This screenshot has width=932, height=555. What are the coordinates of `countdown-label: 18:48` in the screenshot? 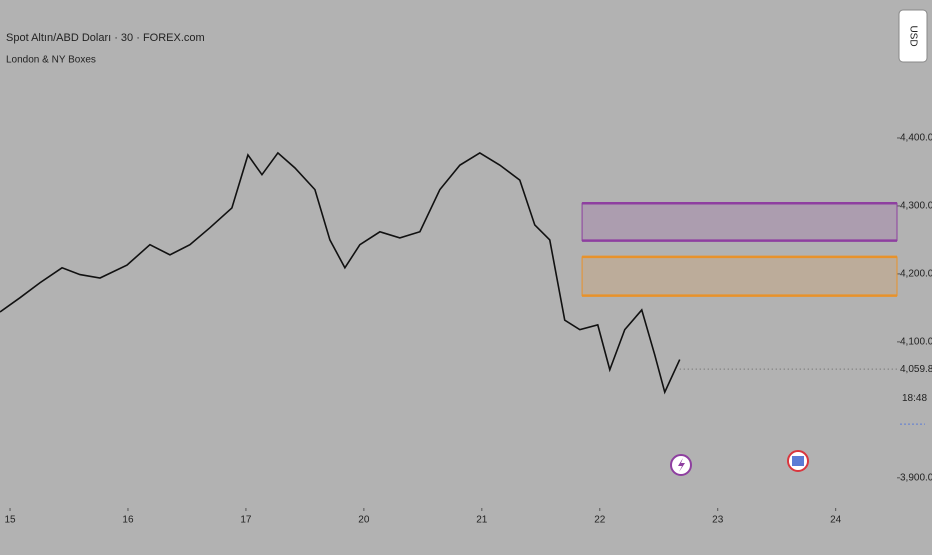 It's located at (914, 398).